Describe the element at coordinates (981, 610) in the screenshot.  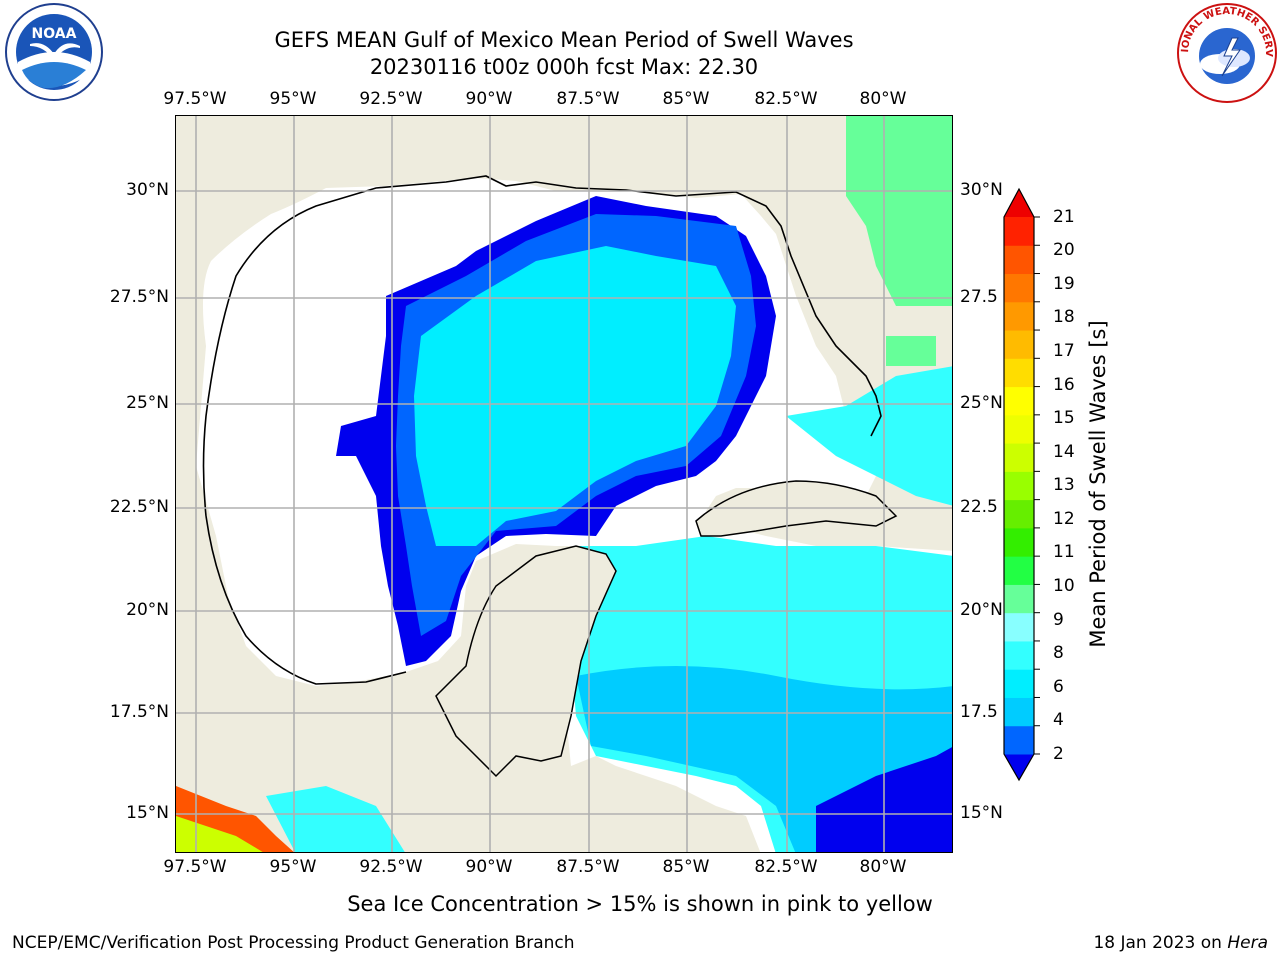
I see `lat-label-right: 20°N` at that location.